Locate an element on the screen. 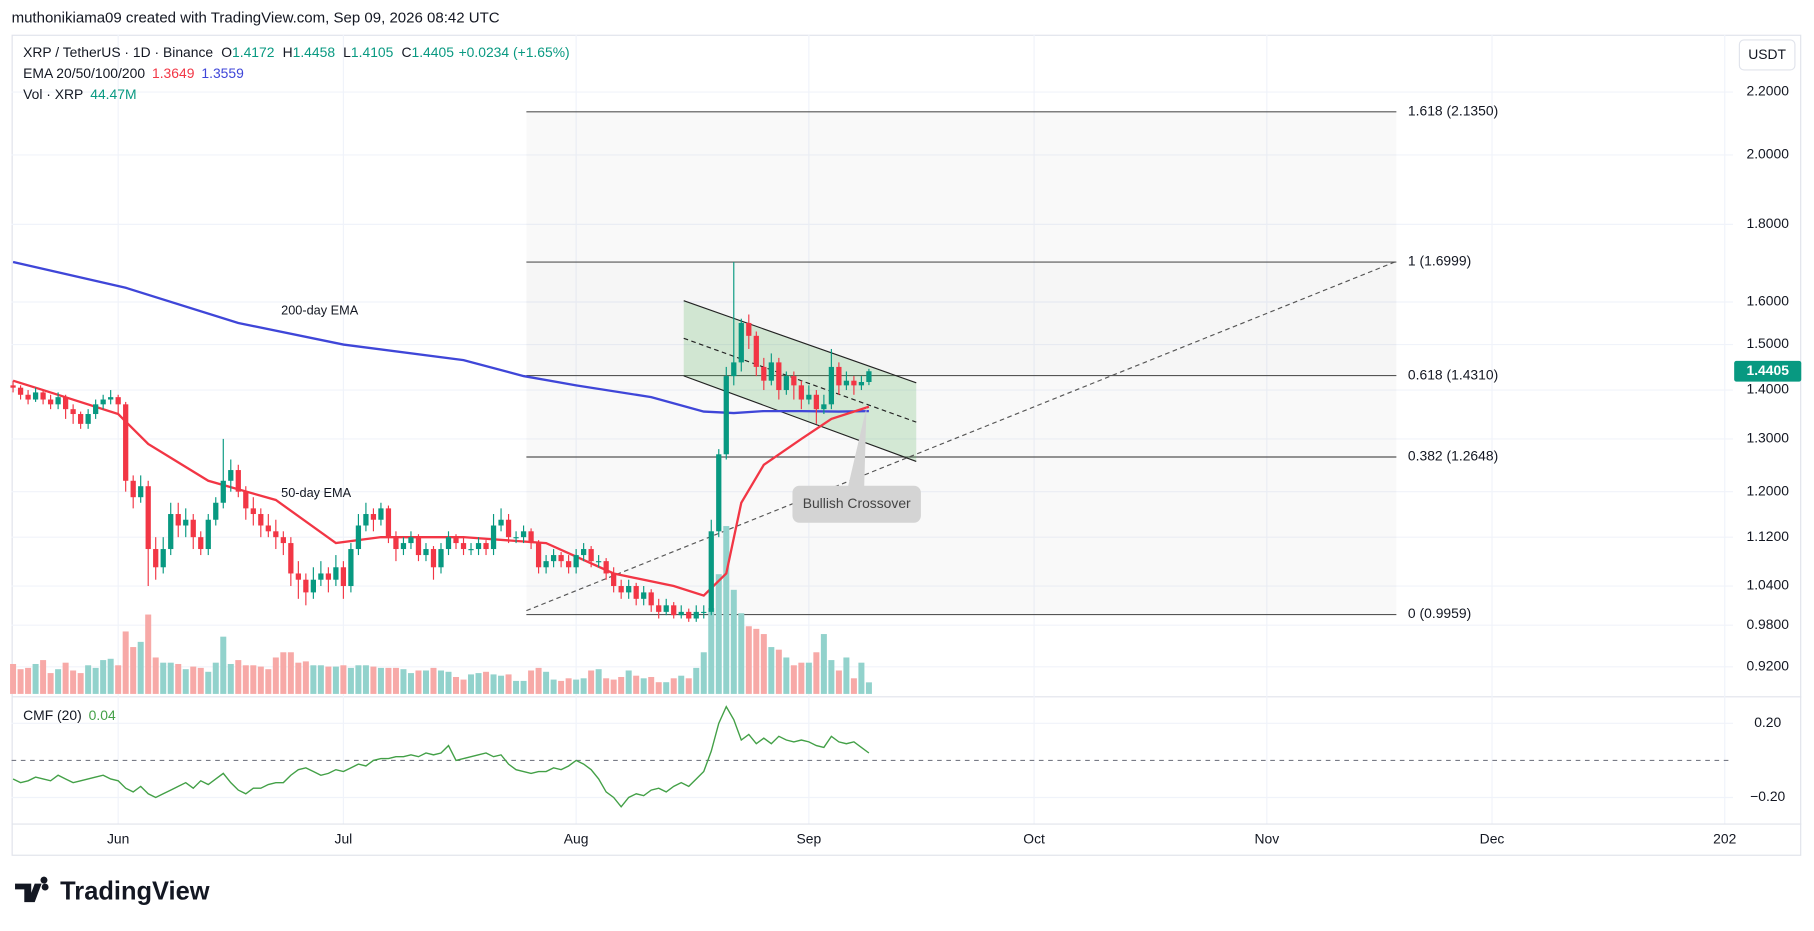 This screenshot has width=1814, height=931. y-tick-label: 1.8000 is located at coordinates (1767, 223).